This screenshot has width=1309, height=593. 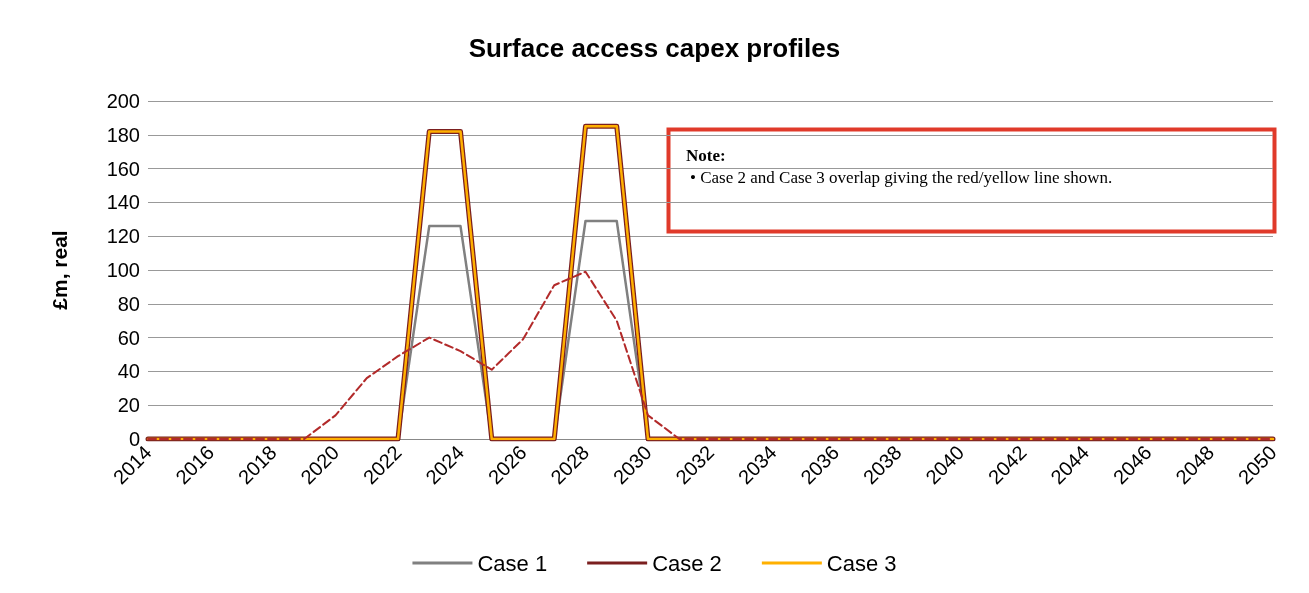 What do you see at coordinates (123, 270) in the screenshot?
I see `y-tick-label: 100` at bounding box center [123, 270].